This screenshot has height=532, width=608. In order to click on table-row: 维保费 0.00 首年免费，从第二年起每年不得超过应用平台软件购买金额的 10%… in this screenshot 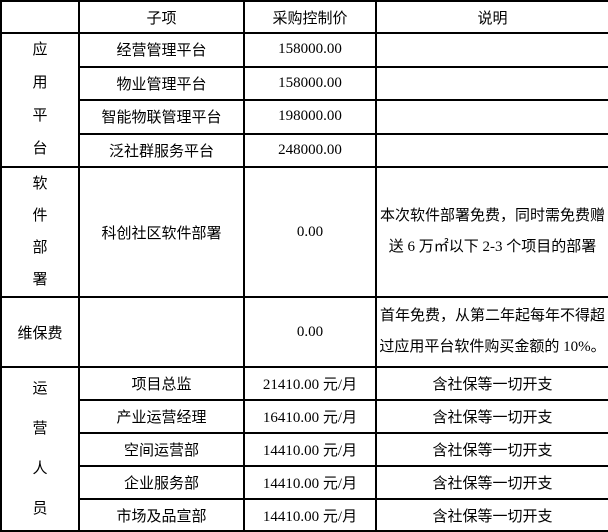, I will do `click(304, 332)`.